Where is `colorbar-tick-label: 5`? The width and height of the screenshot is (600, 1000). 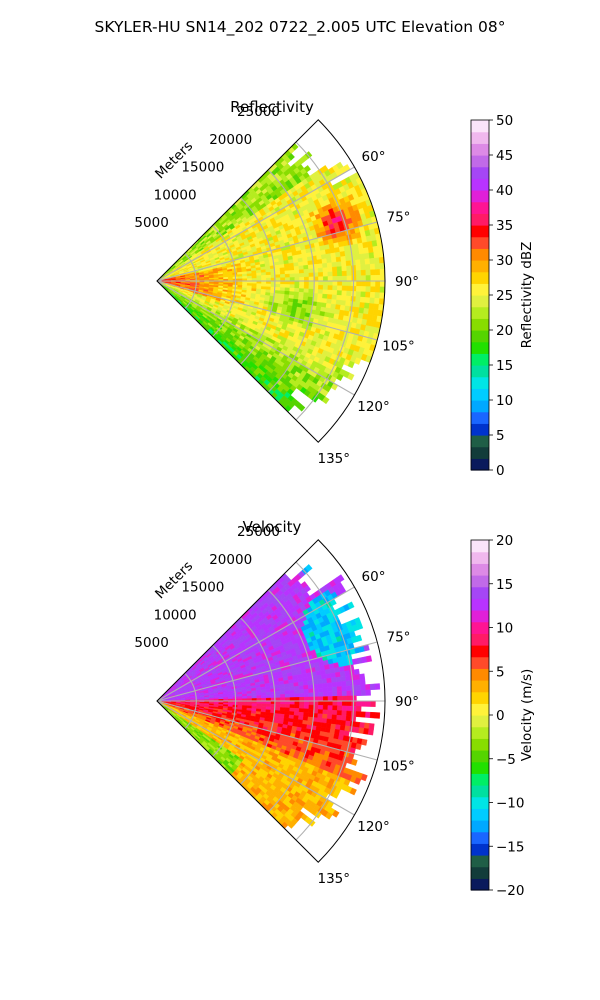
colorbar-tick-label: 5 is located at coordinates (500, 436).